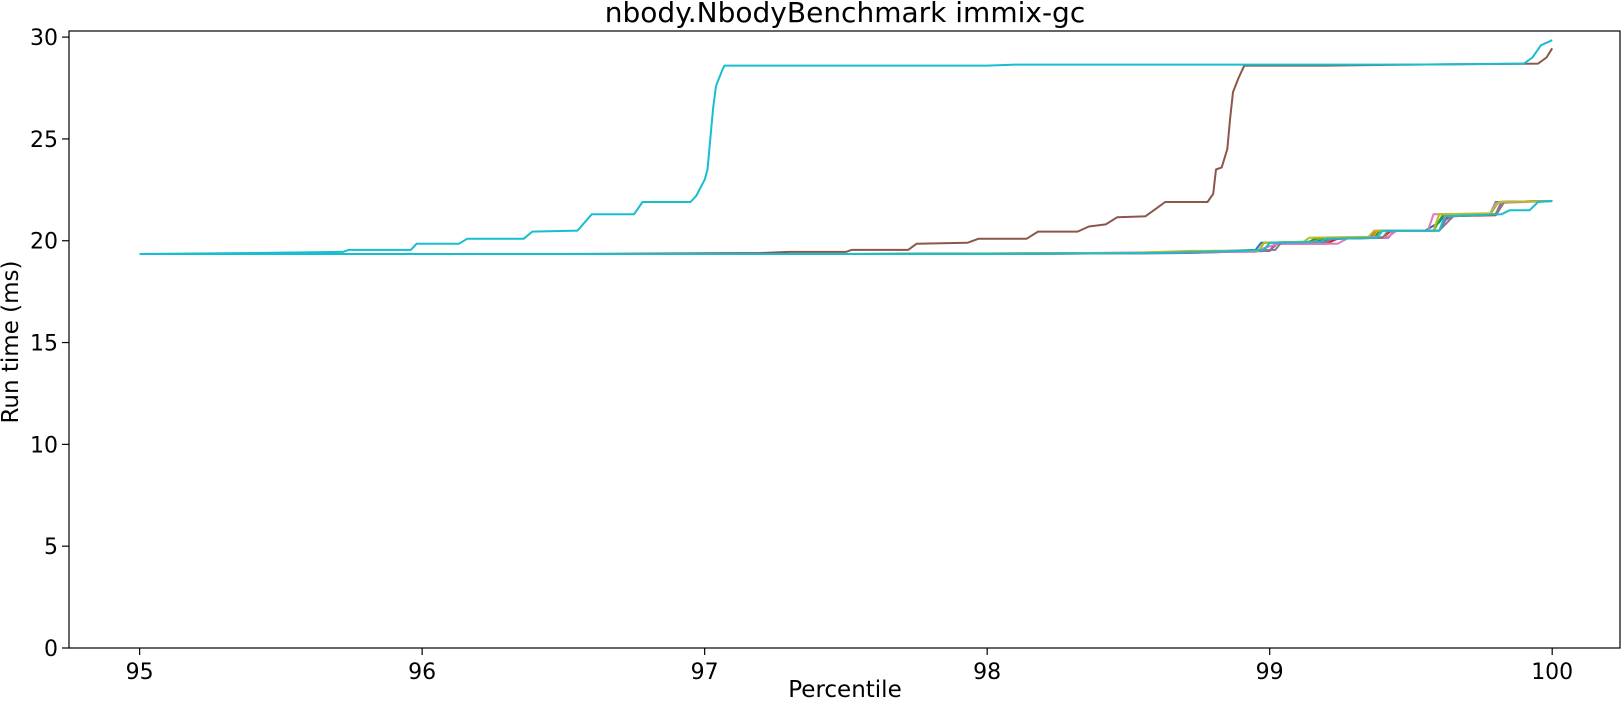  I want to click on x-axis-ticks: 95 96 97 98 99 100, so click(849, 666).